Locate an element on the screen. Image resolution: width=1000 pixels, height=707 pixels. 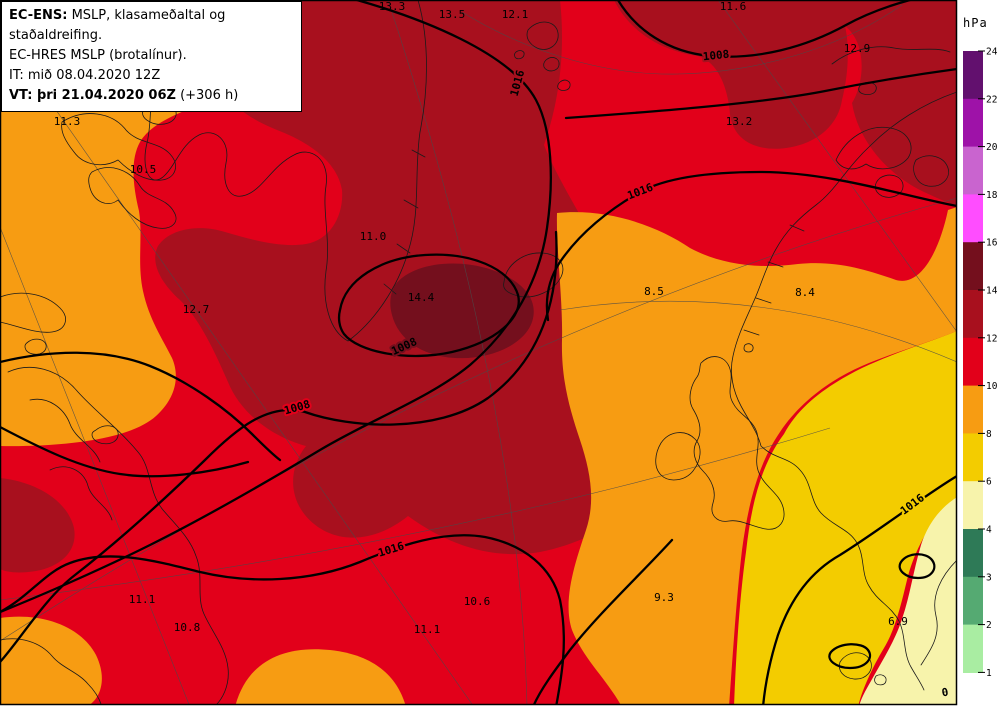
sd-value-label: 11.0 is located at coordinates (373, 236).